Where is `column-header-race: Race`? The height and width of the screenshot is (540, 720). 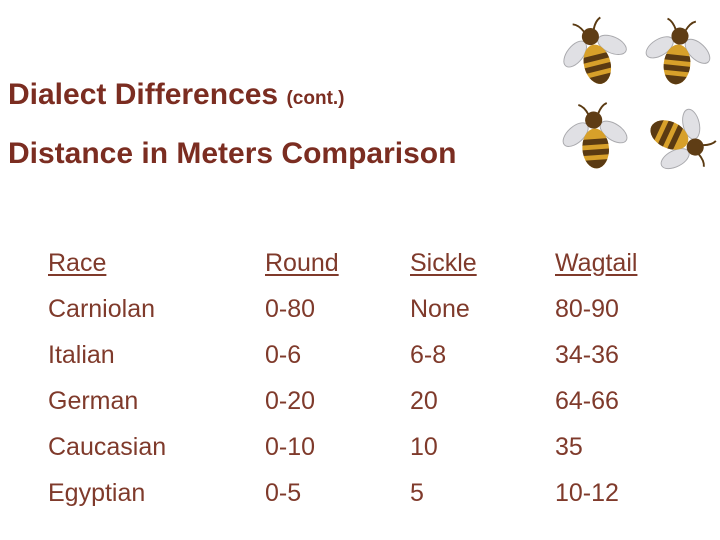 column-header-race: Race is located at coordinates (77, 262).